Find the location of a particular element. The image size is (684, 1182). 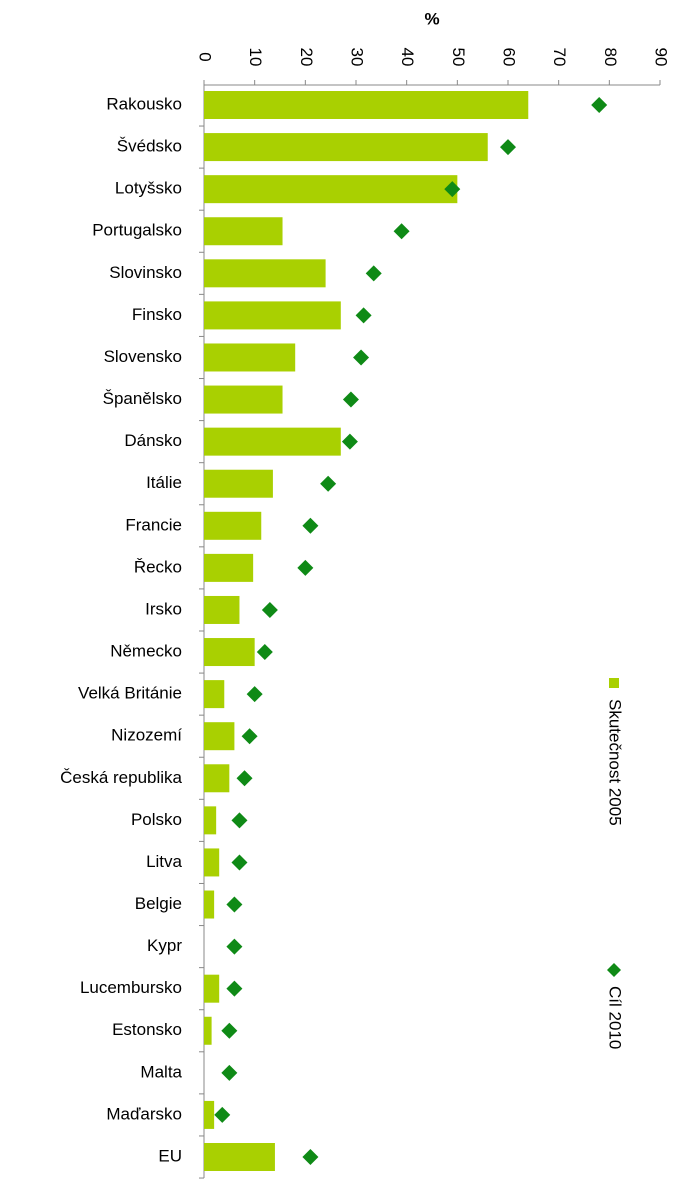

y-tick-label: Česká republika is located at coordinates (121, 777).